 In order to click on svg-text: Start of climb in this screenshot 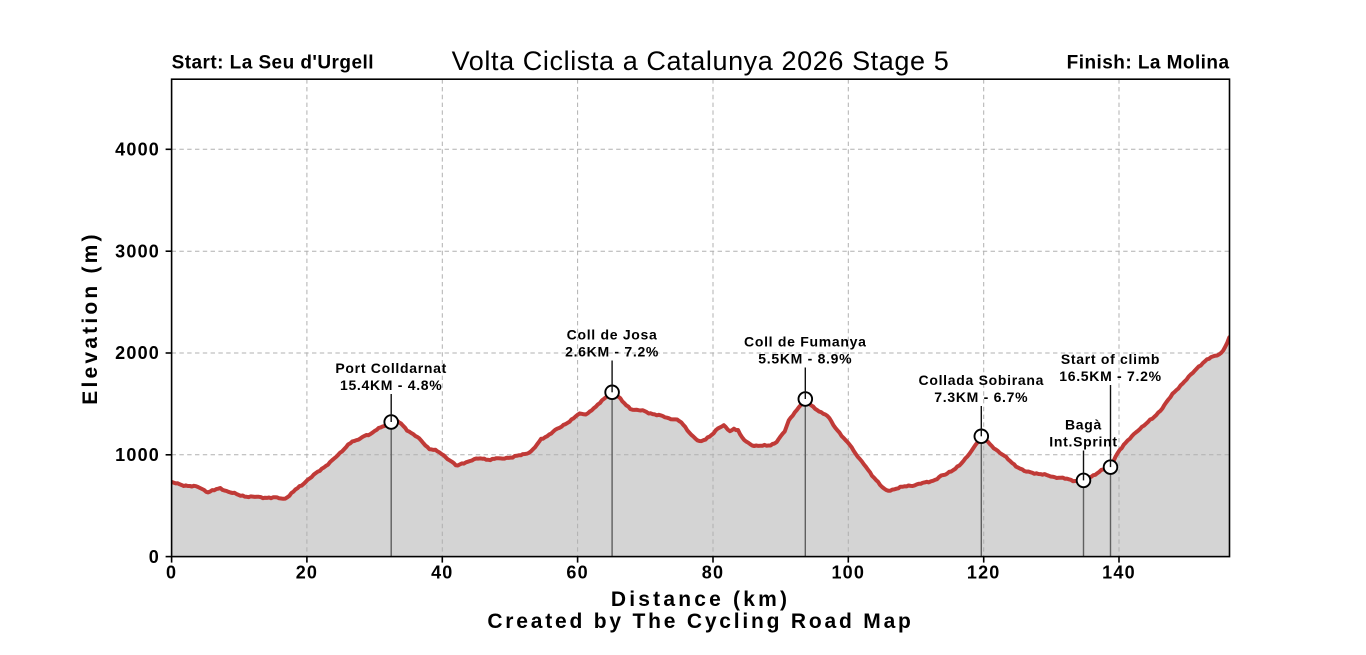, I will do `click(1110, 359)`.